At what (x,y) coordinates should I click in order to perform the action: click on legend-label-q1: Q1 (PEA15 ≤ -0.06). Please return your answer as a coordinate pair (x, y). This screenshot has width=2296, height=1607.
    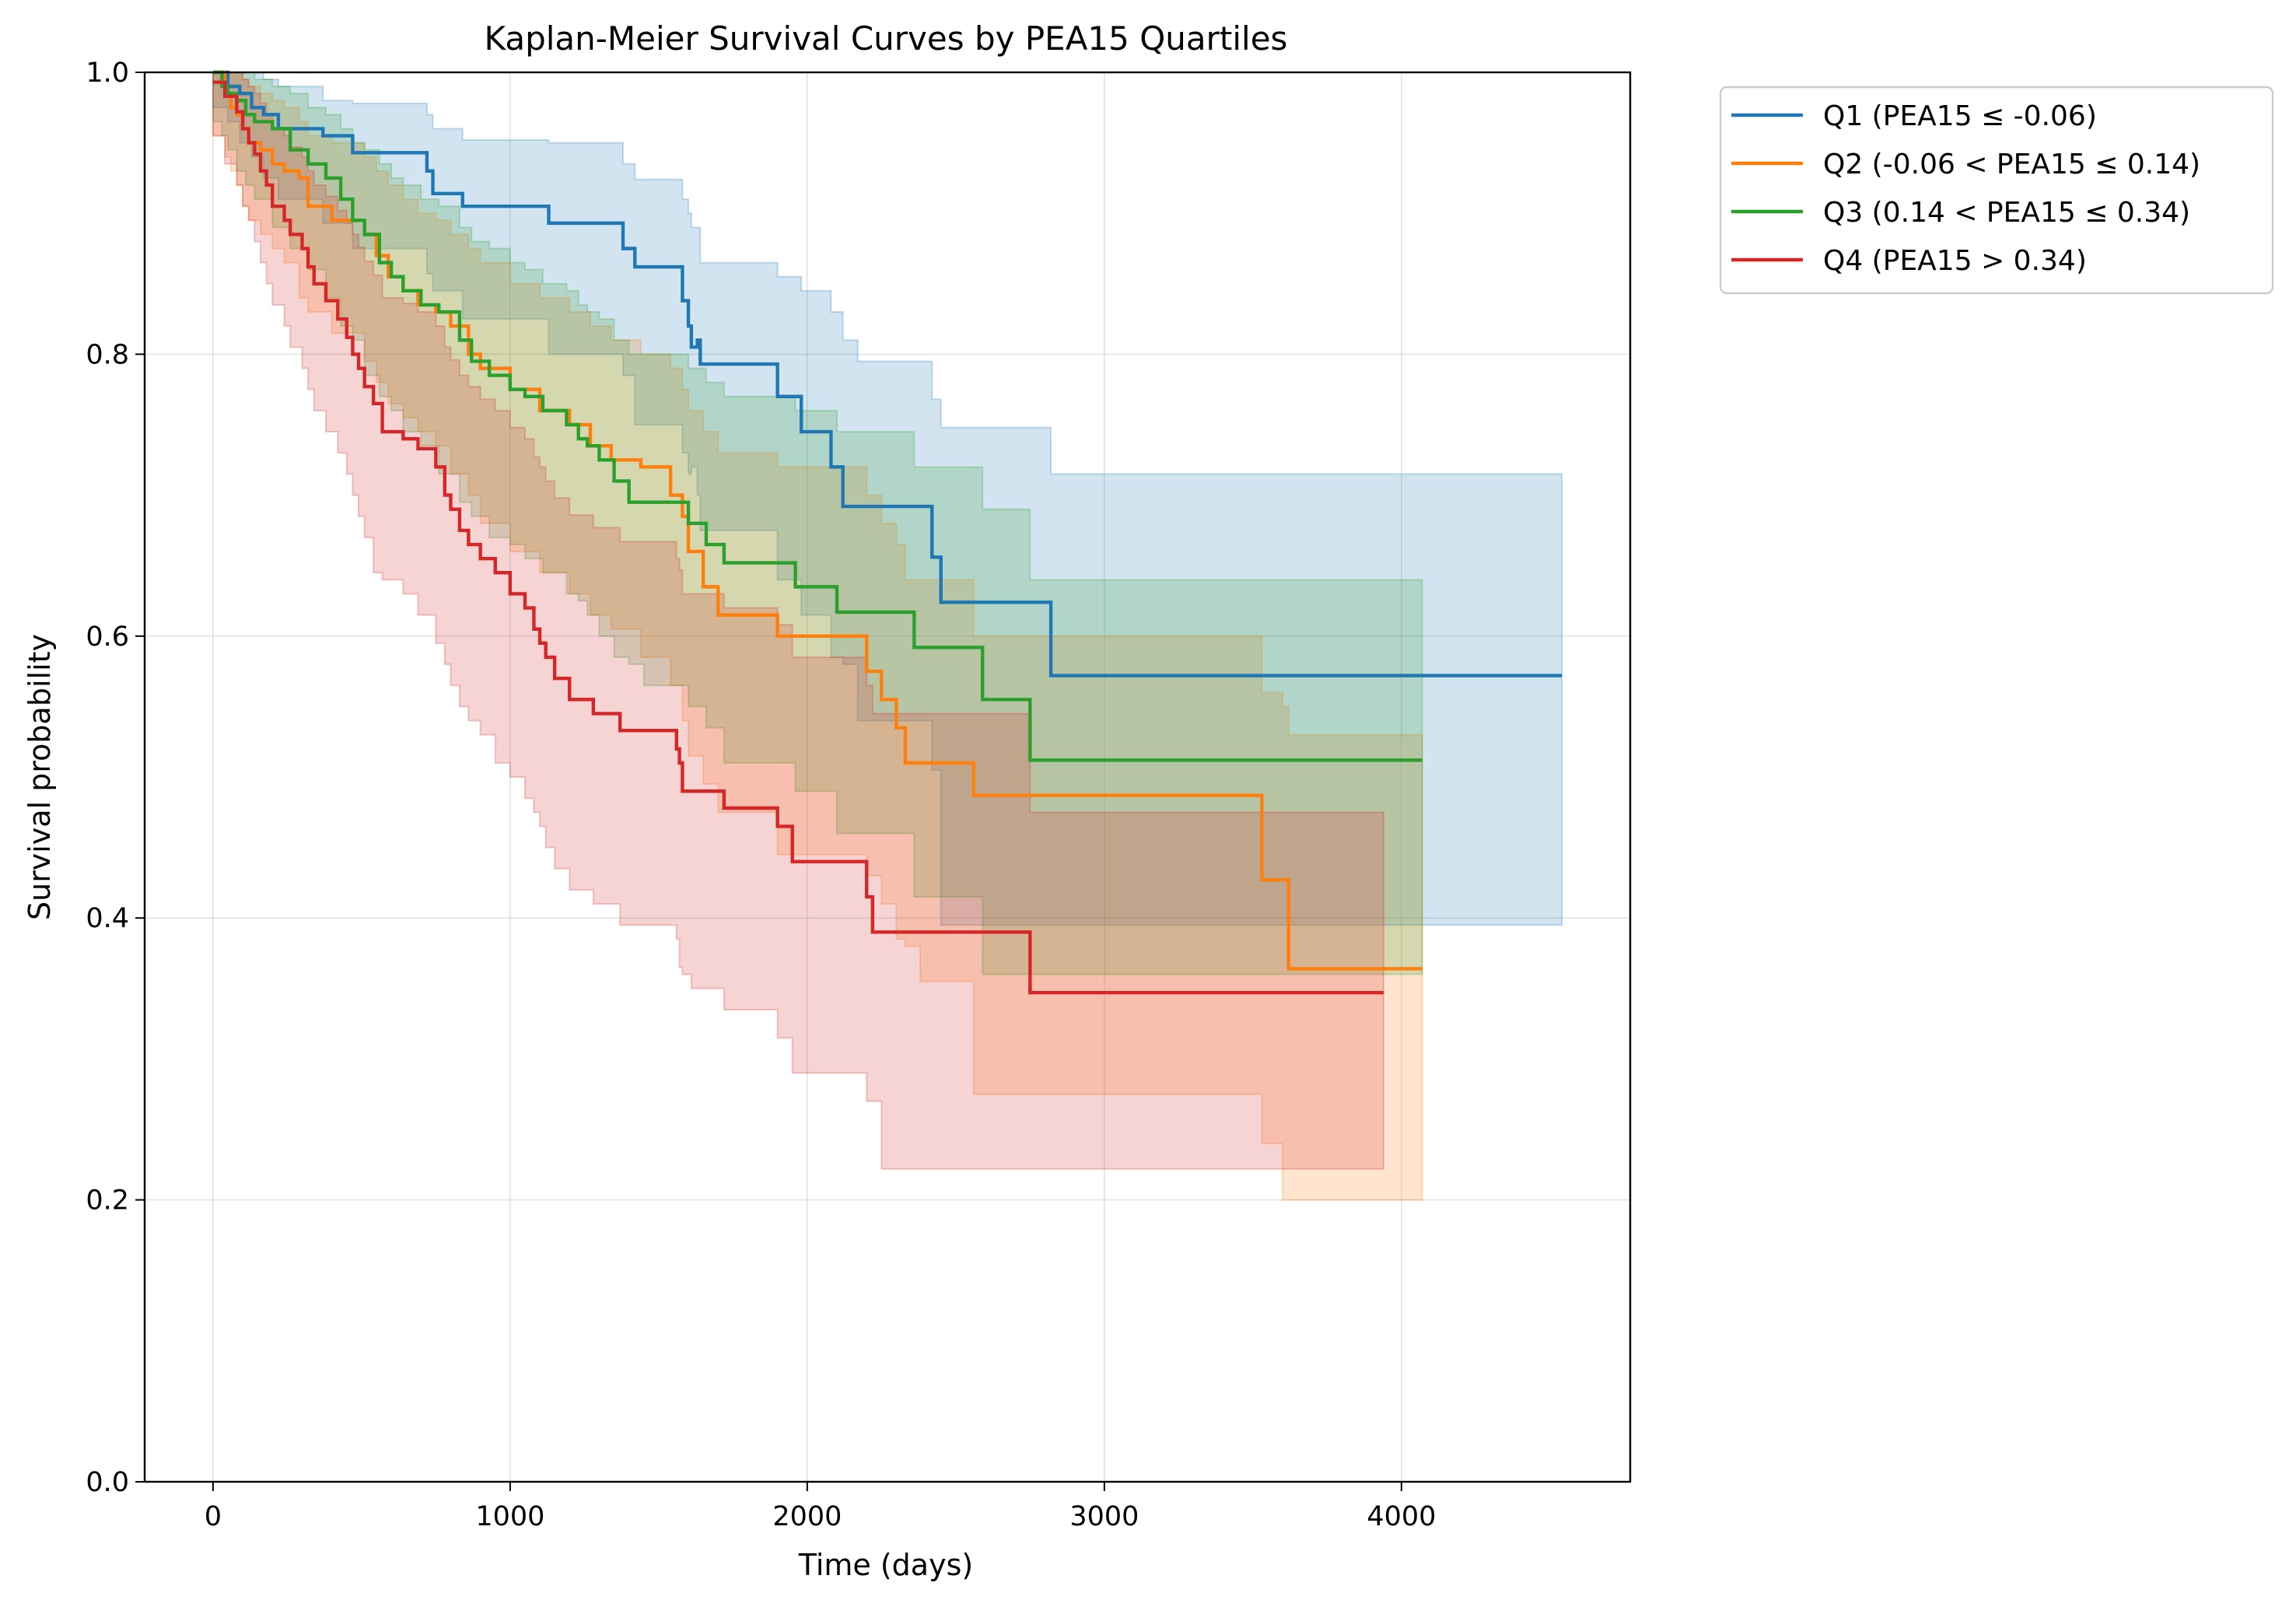
    Looking at the image, I should click on (1960, 116).